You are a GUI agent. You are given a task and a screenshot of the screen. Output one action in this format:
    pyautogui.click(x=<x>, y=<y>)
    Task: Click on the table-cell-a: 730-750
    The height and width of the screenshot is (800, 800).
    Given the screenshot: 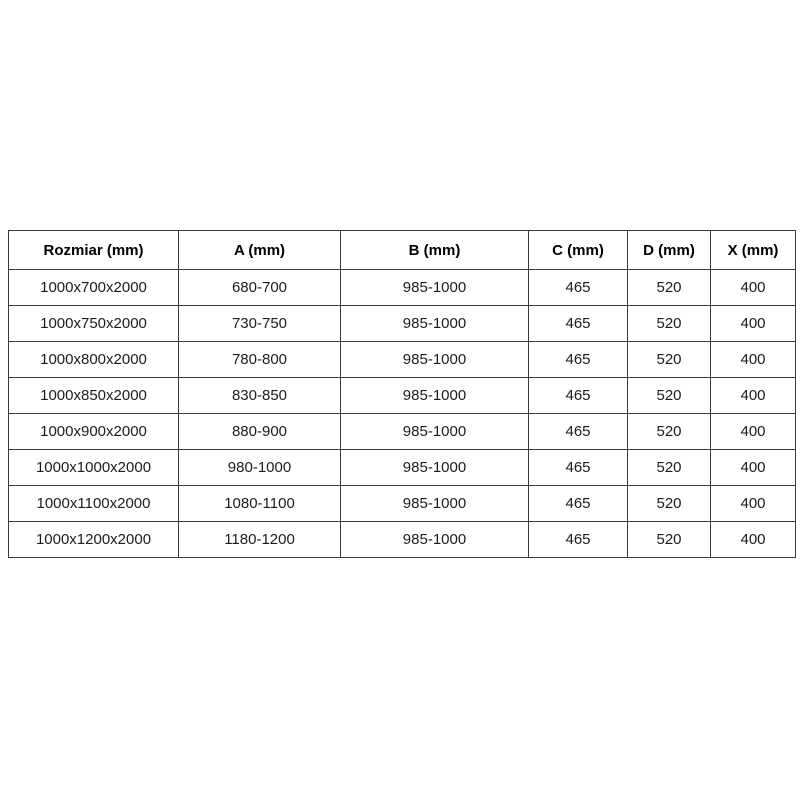 What is the action you would take?
    pyautogui.click(x=259, y=323)
    